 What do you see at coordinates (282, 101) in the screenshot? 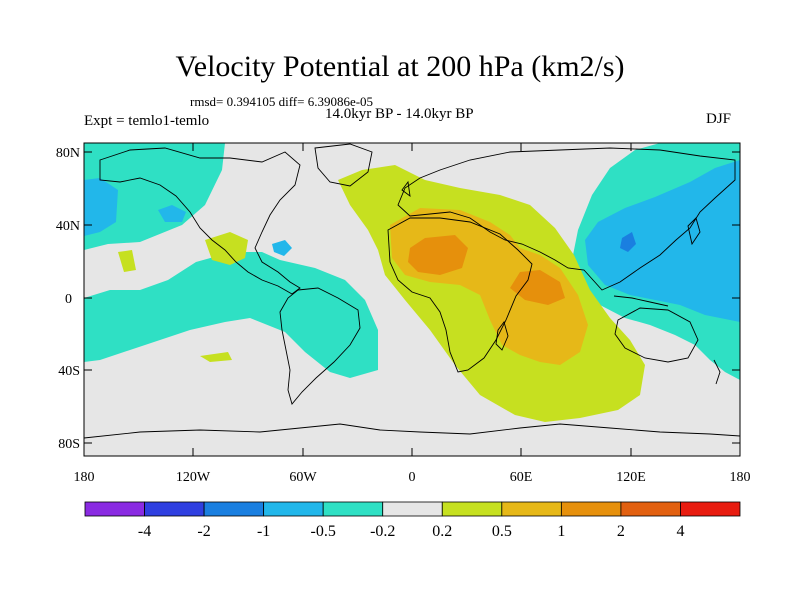
I see `rmsd-diff-stats: rmsd= 0.394105 diff= 6.39086e-05` at bounding box center [282, 101].